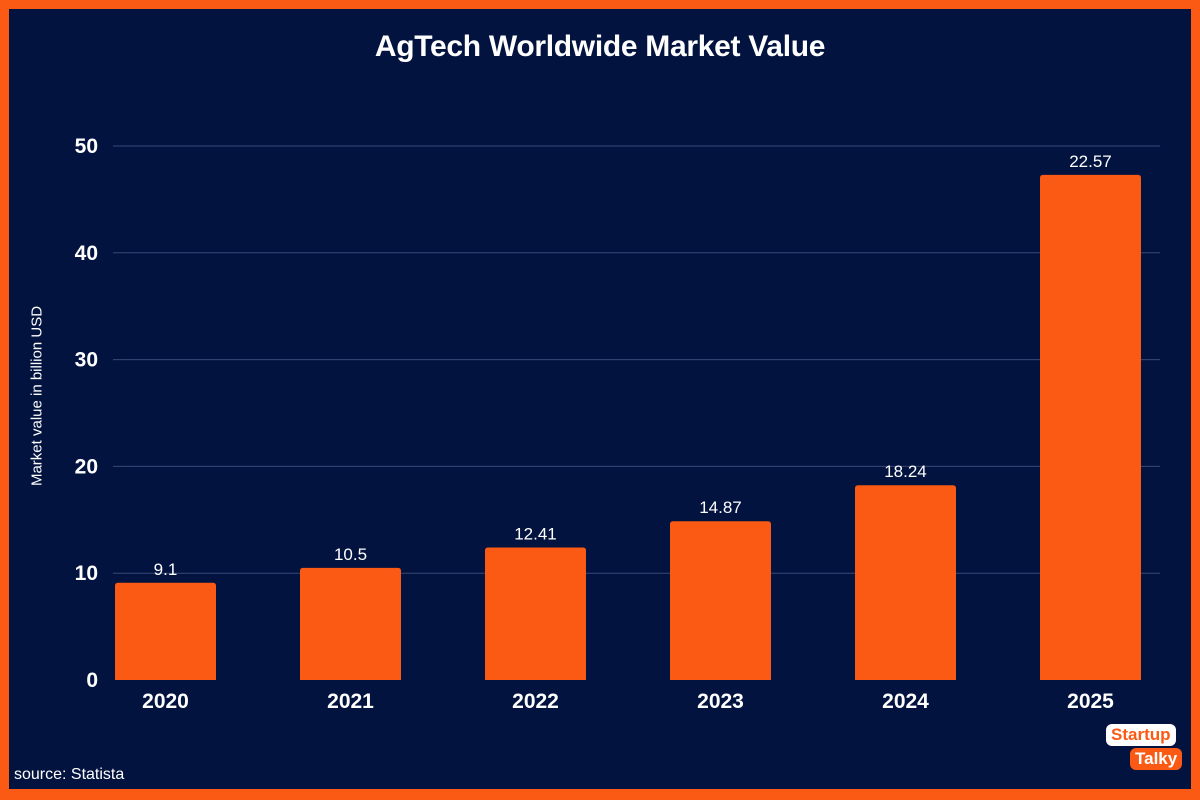 This screenshot has width=1200, height=800. I want to click on x-tick-label: 2023, so click(720, 701).